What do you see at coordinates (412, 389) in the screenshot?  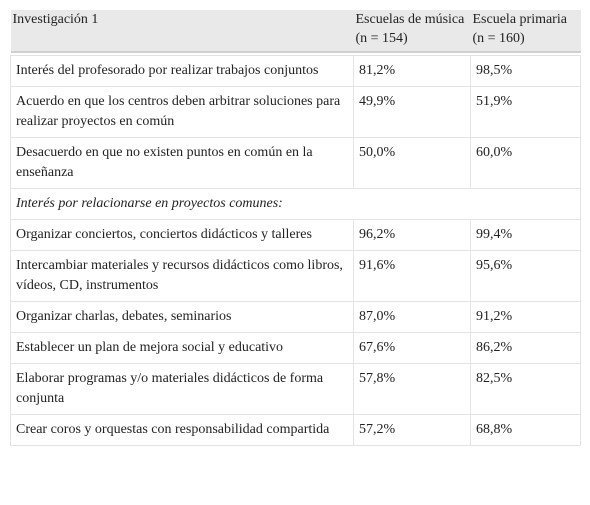 I see `table-cell: 57,8%` at bounding box center [412, 389].